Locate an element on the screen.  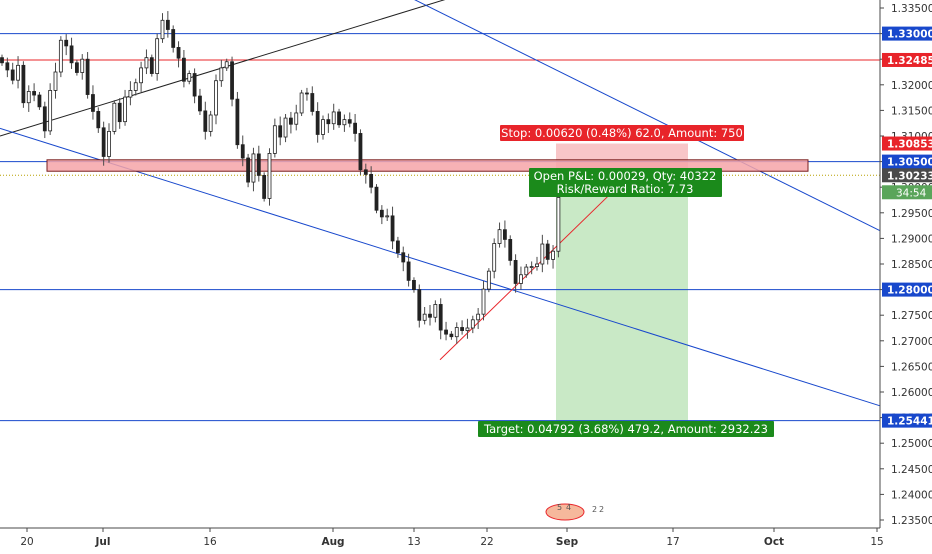
price-label: 1.30853 is located at coordinates (907, 143).